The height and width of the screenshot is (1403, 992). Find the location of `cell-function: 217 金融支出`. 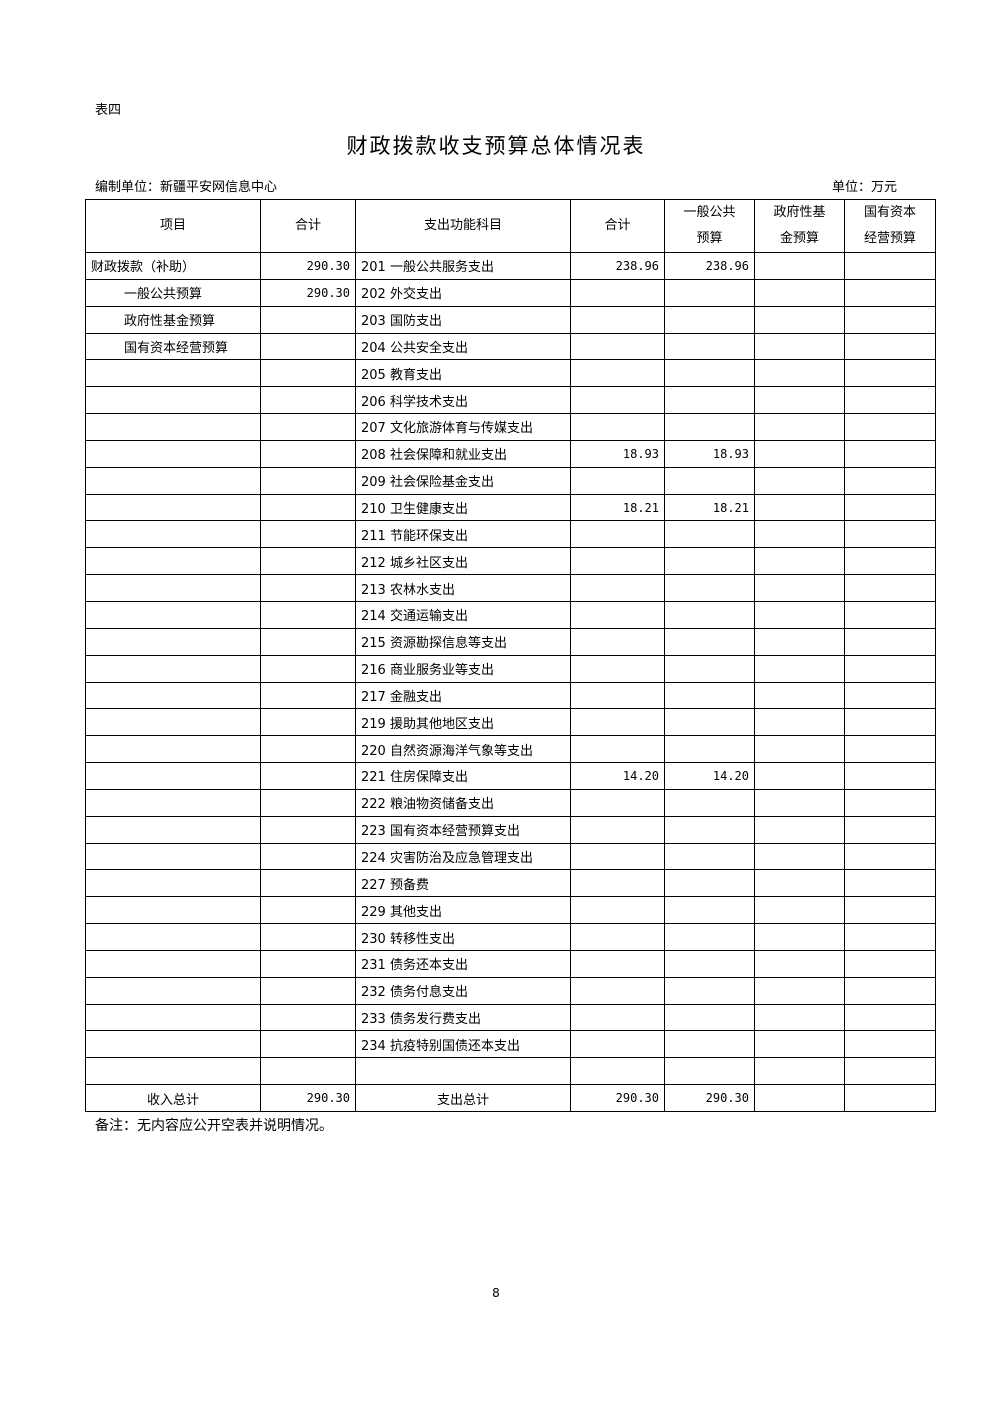

cell-function: 217 金融支出 is located at coordinates (463, 695).